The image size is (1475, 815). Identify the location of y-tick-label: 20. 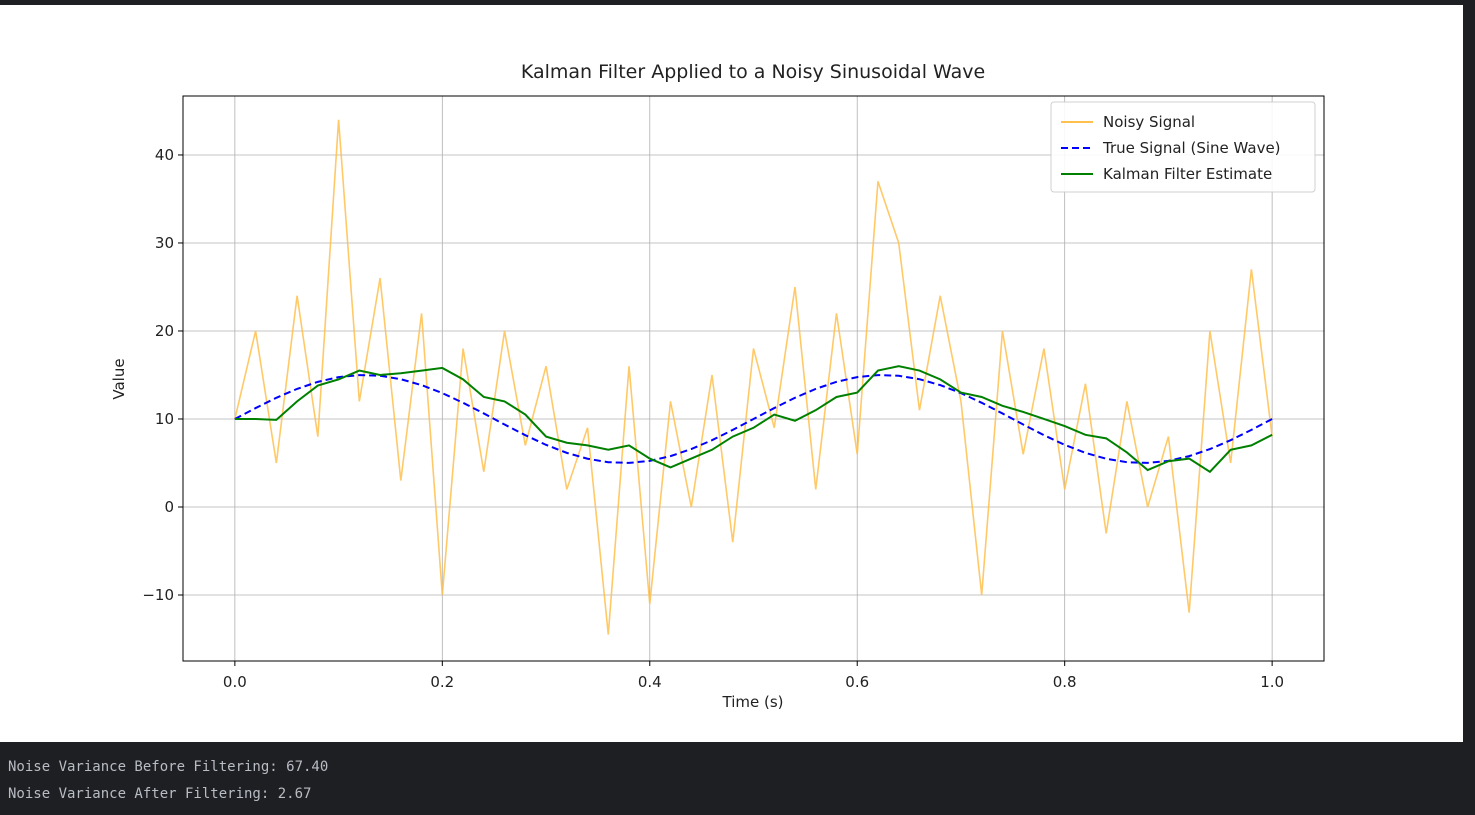
(164, 331).